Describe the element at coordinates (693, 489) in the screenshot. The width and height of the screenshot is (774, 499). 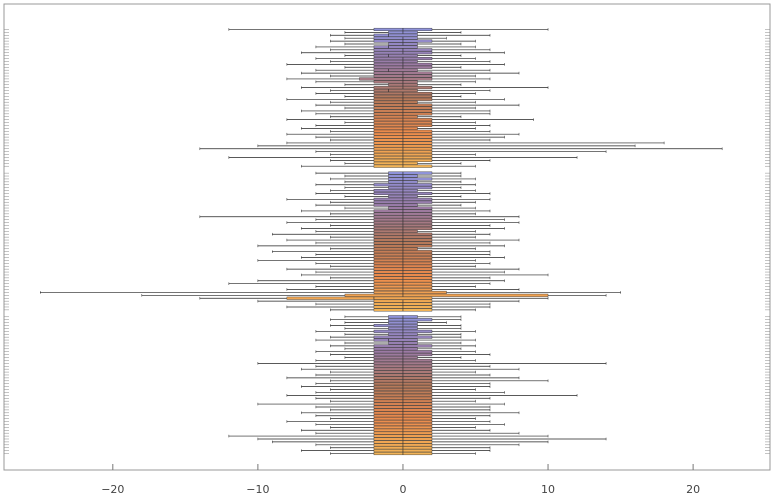
I see `x-tick-label: 20` at that location.